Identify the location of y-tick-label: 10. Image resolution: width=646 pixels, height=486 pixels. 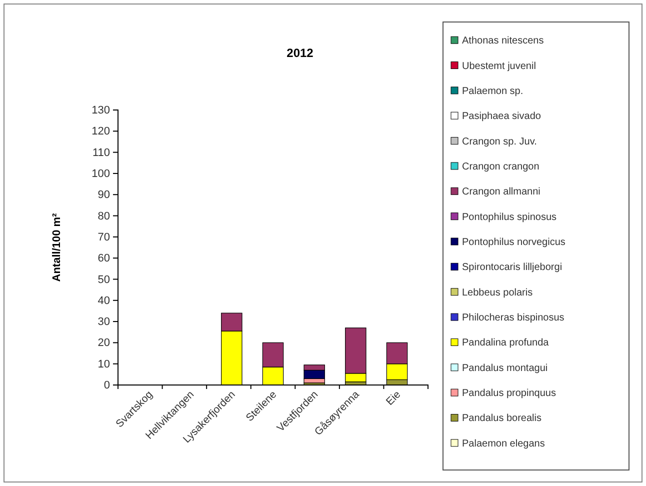
(104, 364).